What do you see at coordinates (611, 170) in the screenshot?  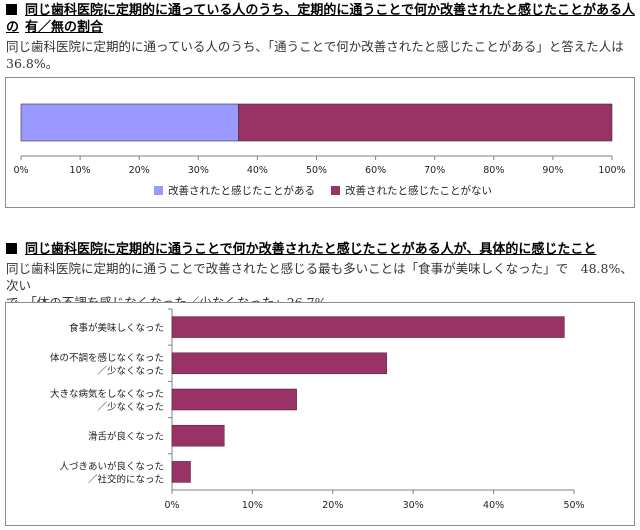 I see `chart1-x-tick-label: 100%` at bounding box center [611, 170].